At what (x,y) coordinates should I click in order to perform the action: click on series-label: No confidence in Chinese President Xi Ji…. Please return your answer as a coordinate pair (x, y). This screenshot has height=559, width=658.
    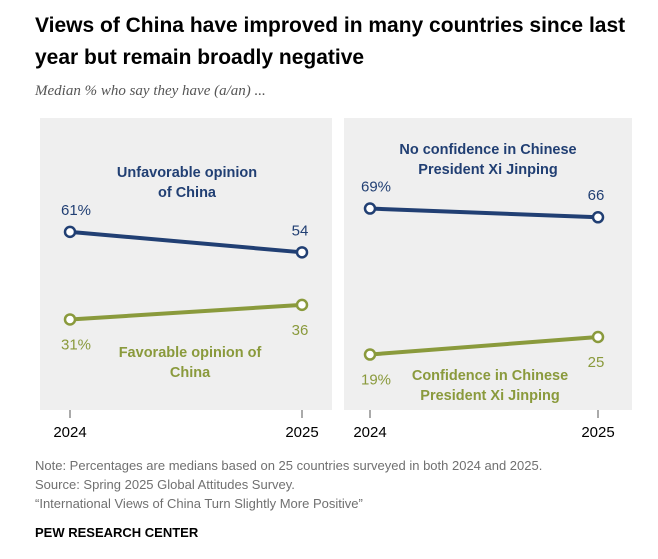
    Looking at the image, I should click on (488, 160).